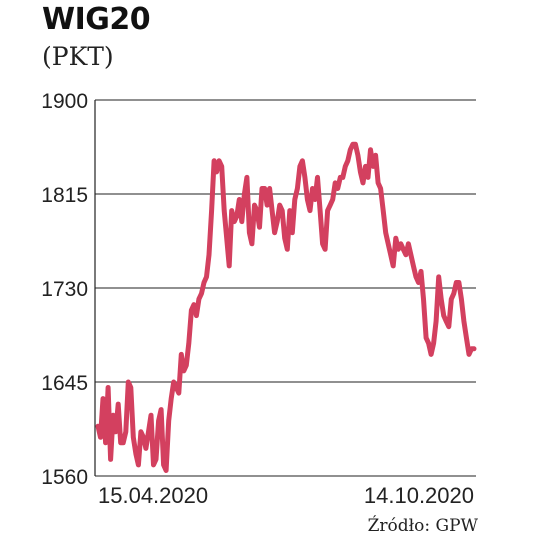 The image size is (536, 543). What do you see at coordinates (78, 56) in the screenshot?
I see `chart-subtitle: (PKT)` at bounding box center [78, 56].